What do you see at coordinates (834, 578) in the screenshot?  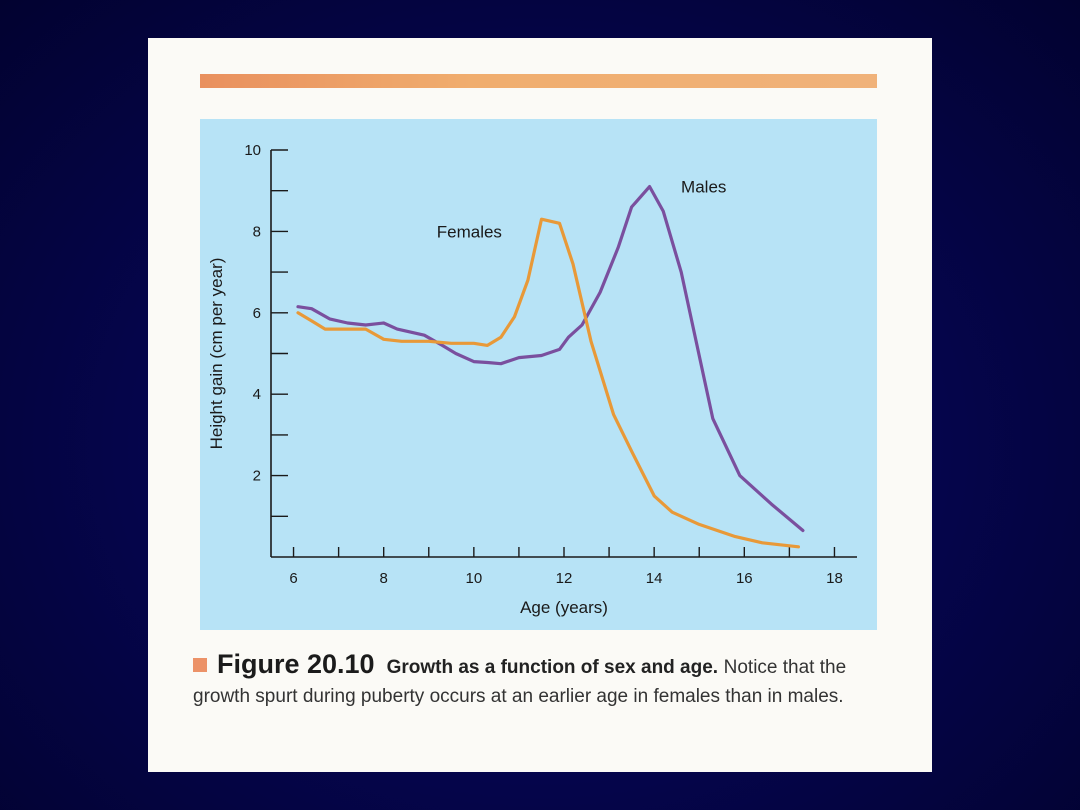 I see `x-tick-label: 18` at bounding box center [834, 578].